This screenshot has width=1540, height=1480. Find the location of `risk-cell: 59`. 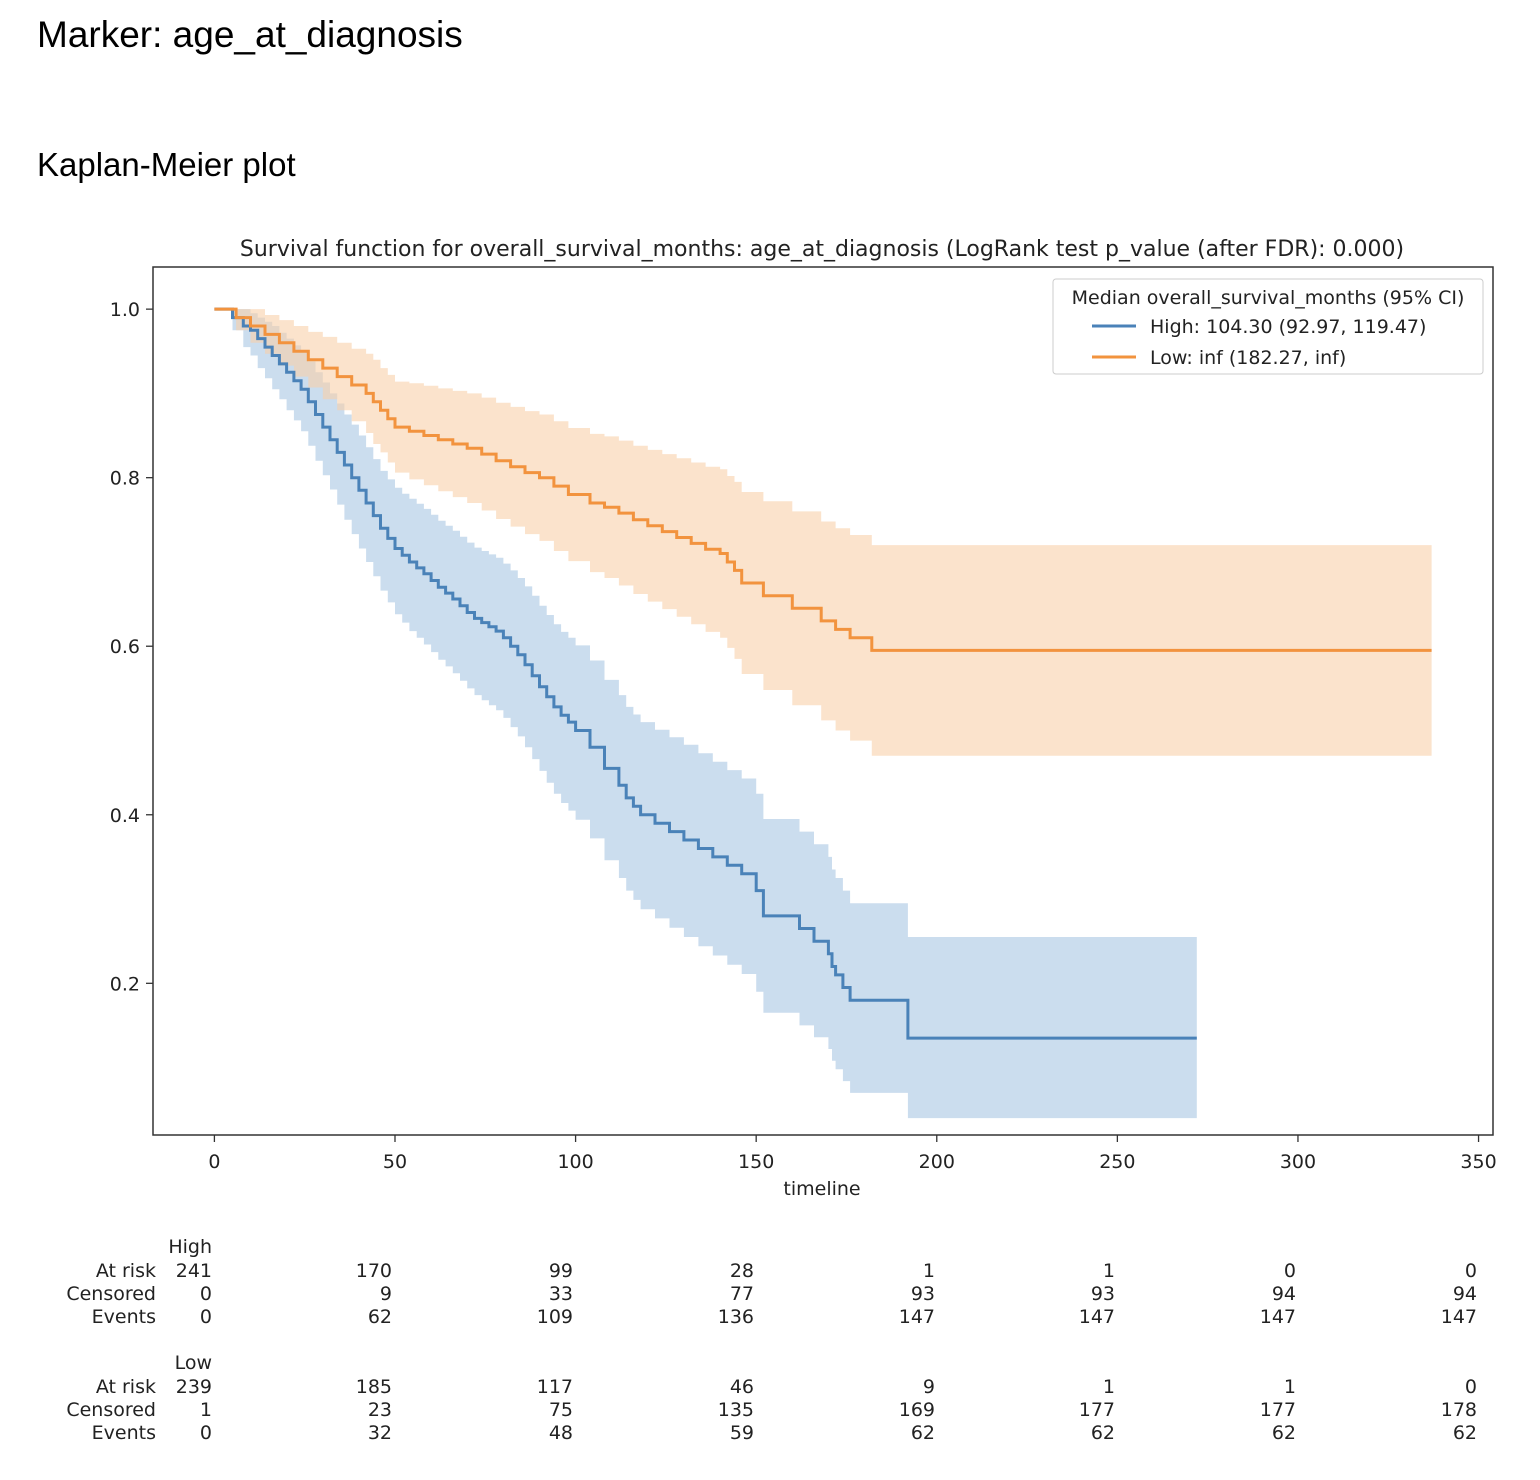

risk-cell: 59 is located at coordinates (742, 1433).